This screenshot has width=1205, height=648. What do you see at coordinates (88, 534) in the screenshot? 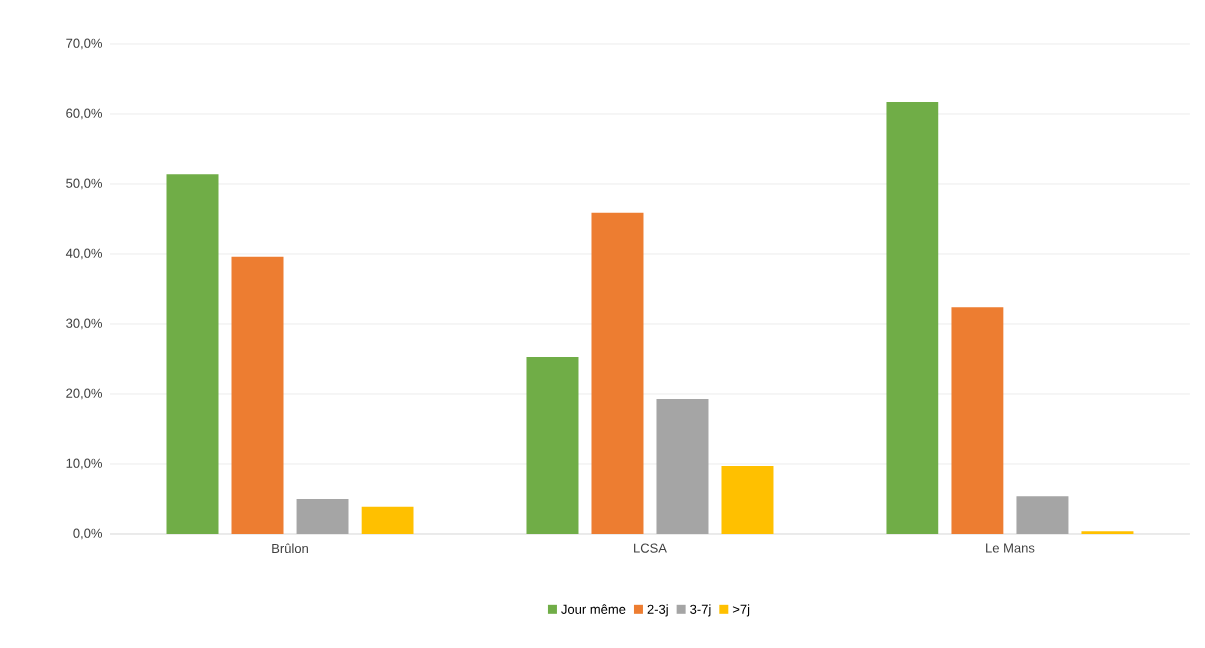
I see `y-tick-label: 0,0%` at bounding box center [88, 534].